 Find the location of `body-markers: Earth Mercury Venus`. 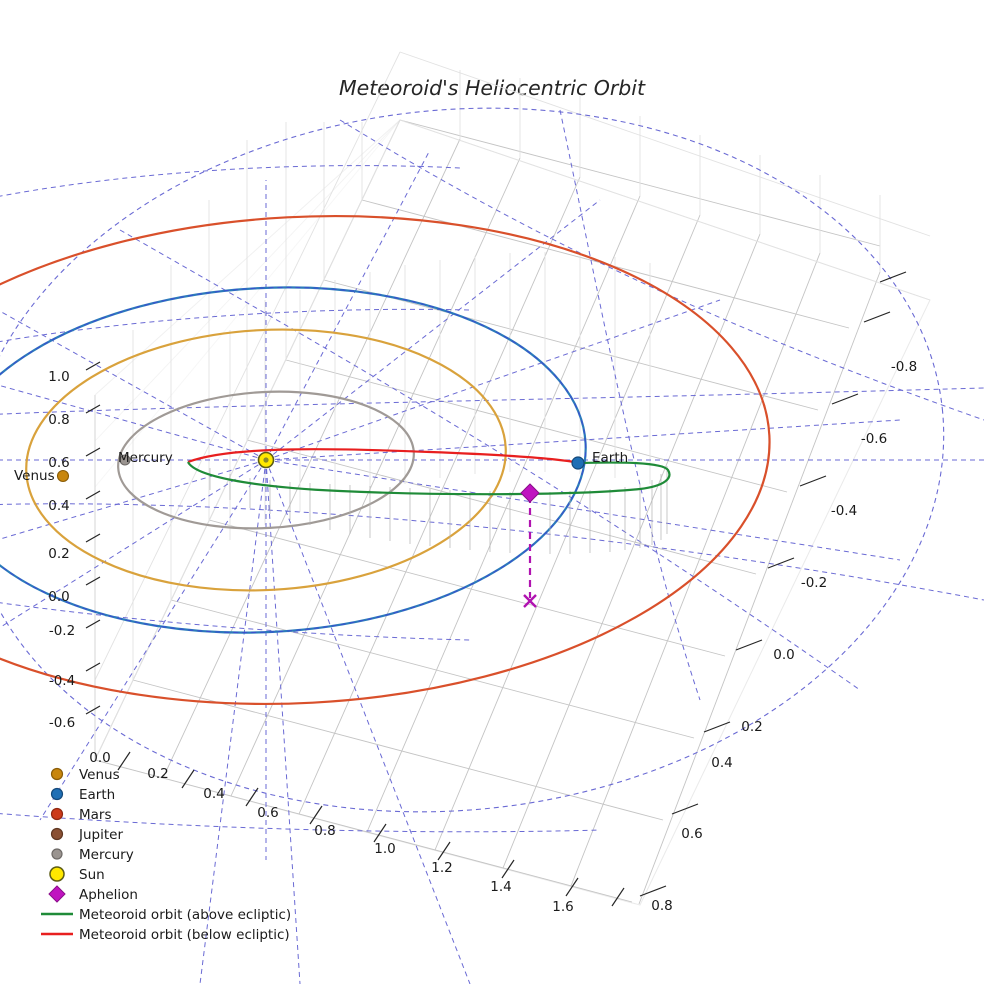

body-markers: Earth Mercury Venus is located at coordinates (321, 467).